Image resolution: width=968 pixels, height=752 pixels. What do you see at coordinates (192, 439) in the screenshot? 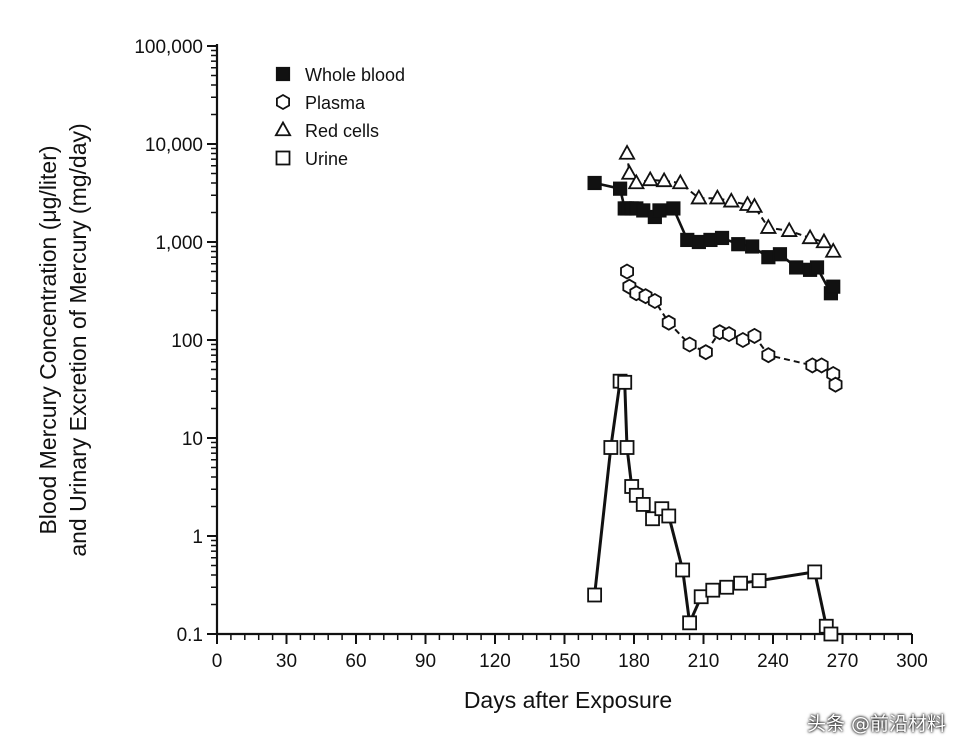
I see `y-tick-label: 10` at bounding box center [192, 439].